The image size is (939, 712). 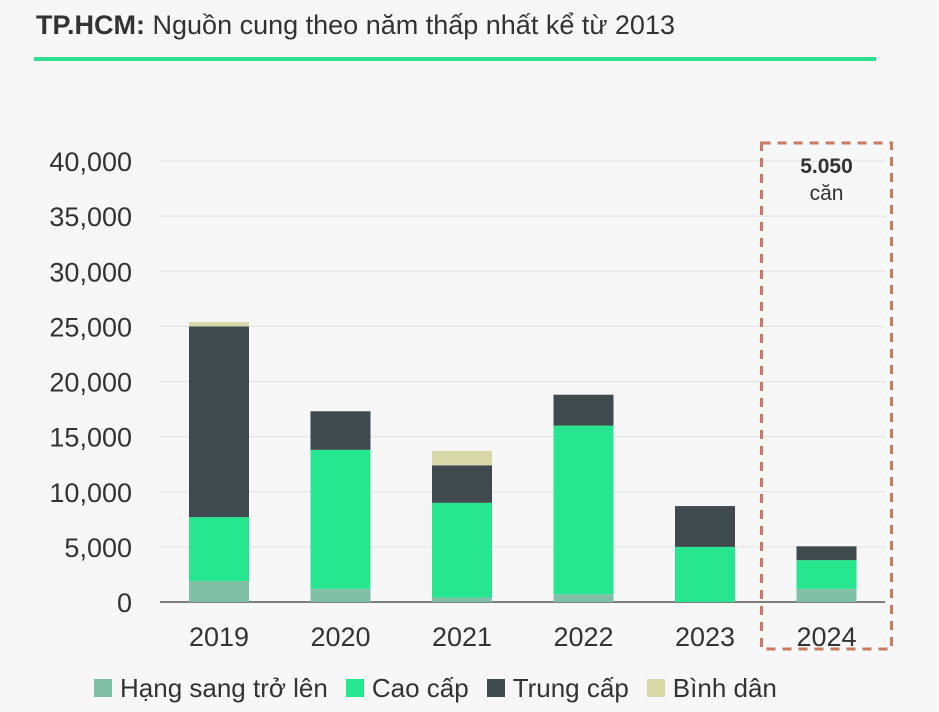 I want to click on title-text: Nguồn cung theo năm thấp nhất kể từ 2013, so click(x=413, y=25).